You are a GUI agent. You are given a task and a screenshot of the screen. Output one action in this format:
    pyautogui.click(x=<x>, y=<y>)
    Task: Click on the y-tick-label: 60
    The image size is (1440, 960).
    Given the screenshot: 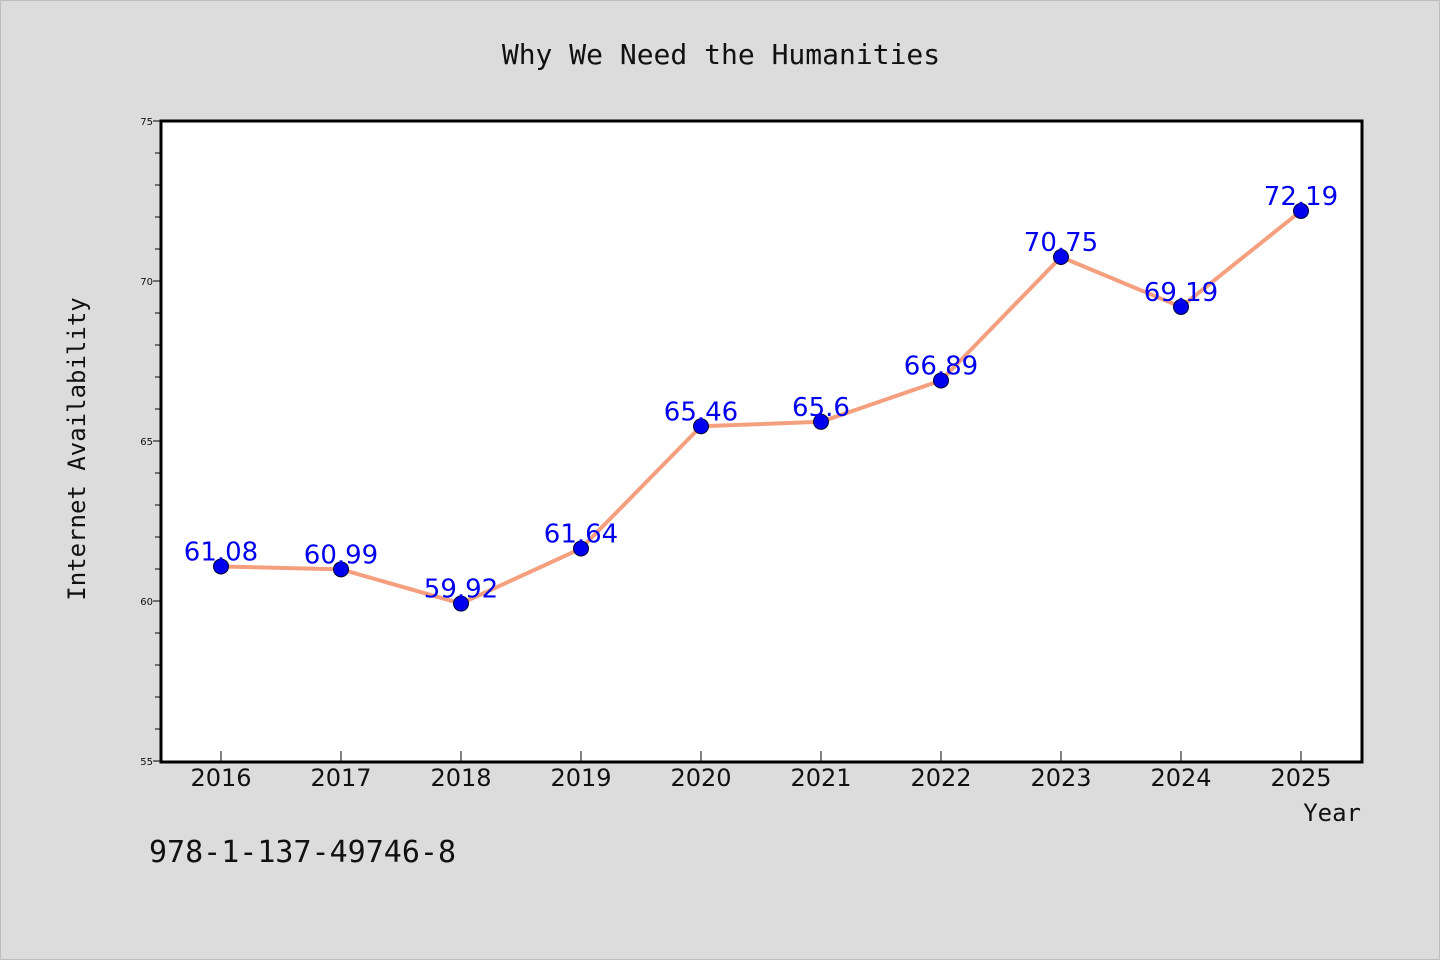 What is the action you would take?
    pyautogui.click(x=146, y=602)
    